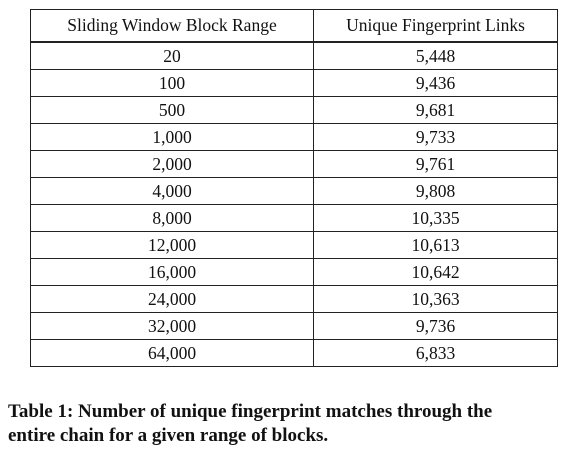 Image resolution: width=586 pixels, height=453 pixels. What do you see at coordinates (435, 272) in the screenshot?
I see `fingerprint-links-cell: 10,642` at bounding box center [435, 272].